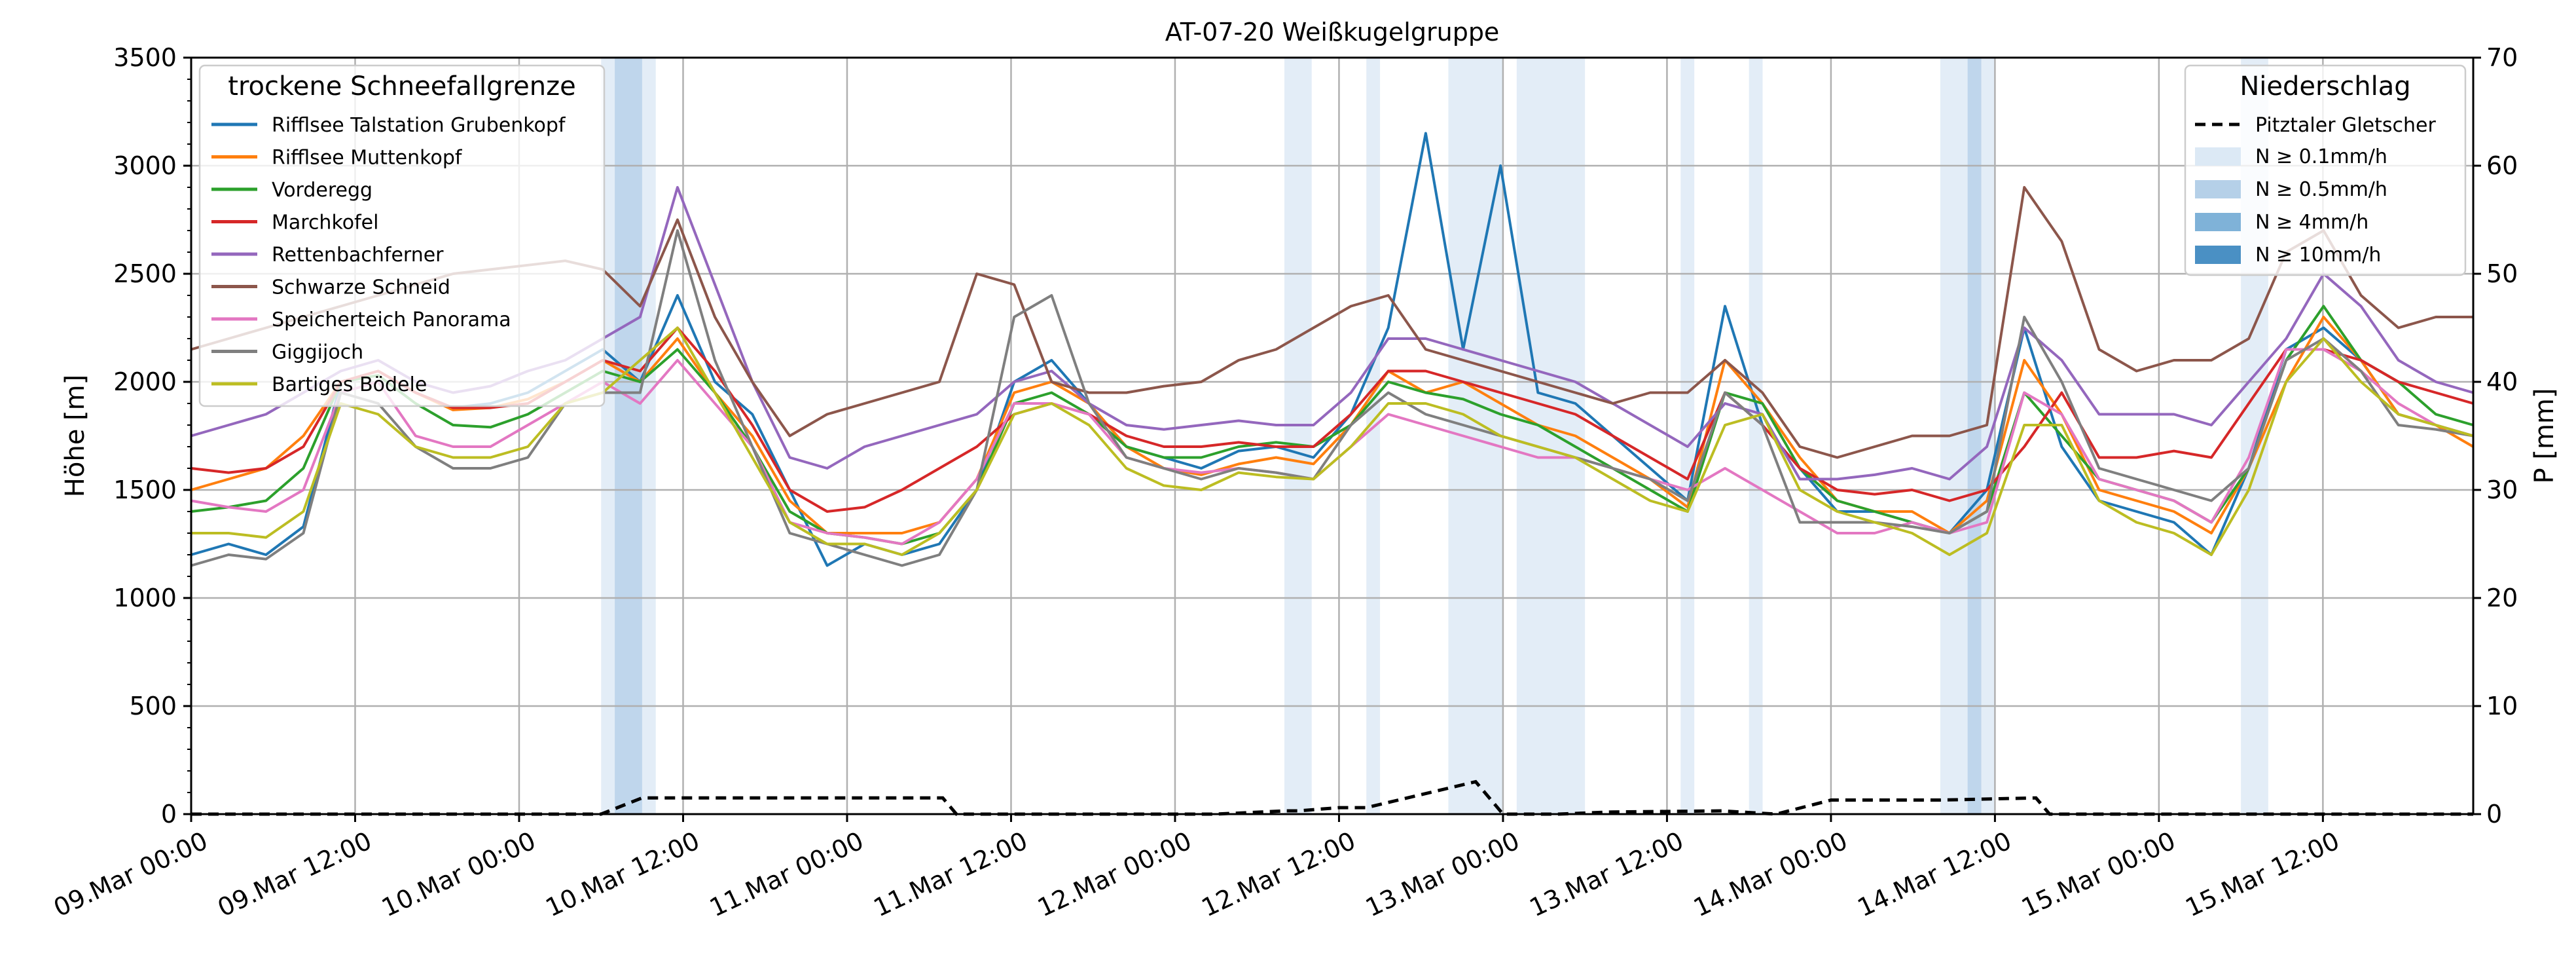  What do you see at coordinates (153, 706) in the screenshot?
I see `y-tick-label: 500` at bounding box center [153, 706].